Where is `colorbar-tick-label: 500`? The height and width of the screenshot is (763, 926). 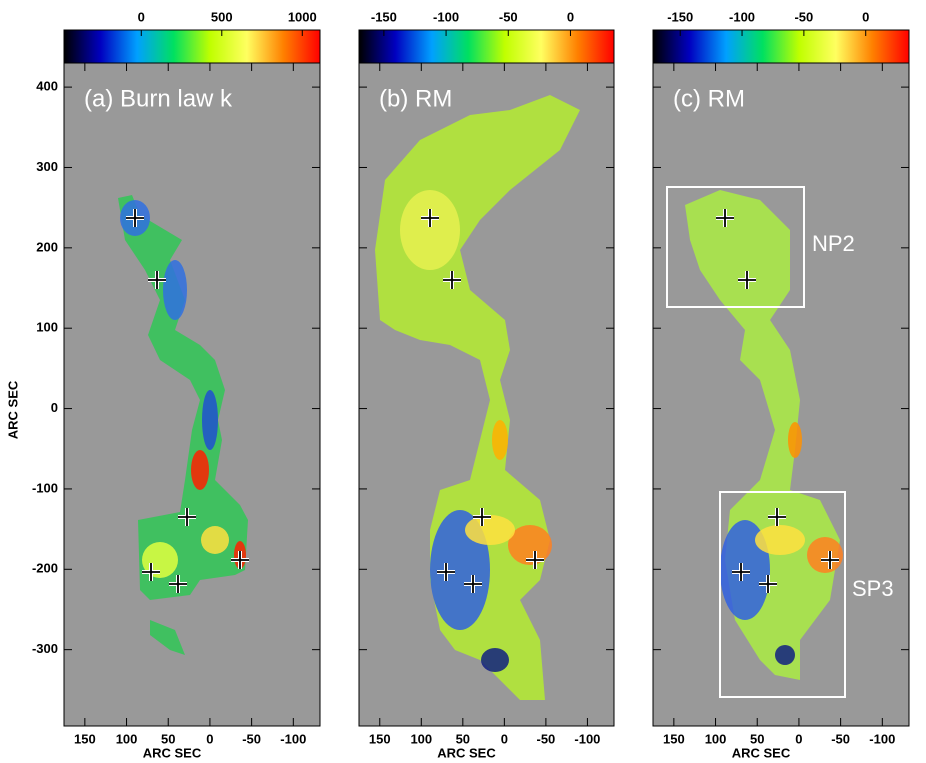
colorbar-tick-label: 500 is located at coordinates (222, 16).